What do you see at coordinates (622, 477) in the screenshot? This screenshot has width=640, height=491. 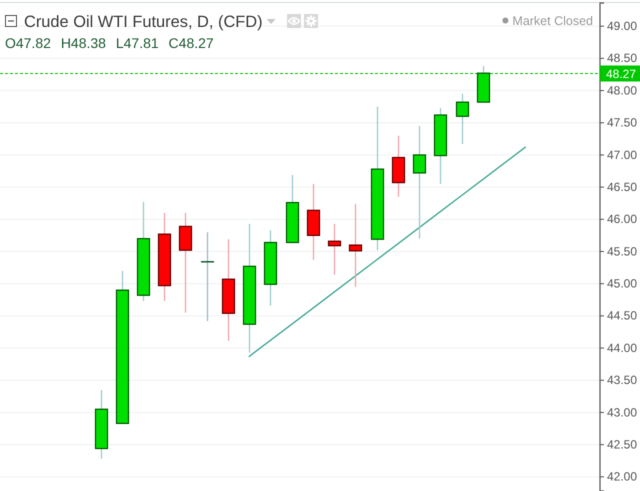 I see `y-tick-label: 42.00` at bounding box center [622, 477].